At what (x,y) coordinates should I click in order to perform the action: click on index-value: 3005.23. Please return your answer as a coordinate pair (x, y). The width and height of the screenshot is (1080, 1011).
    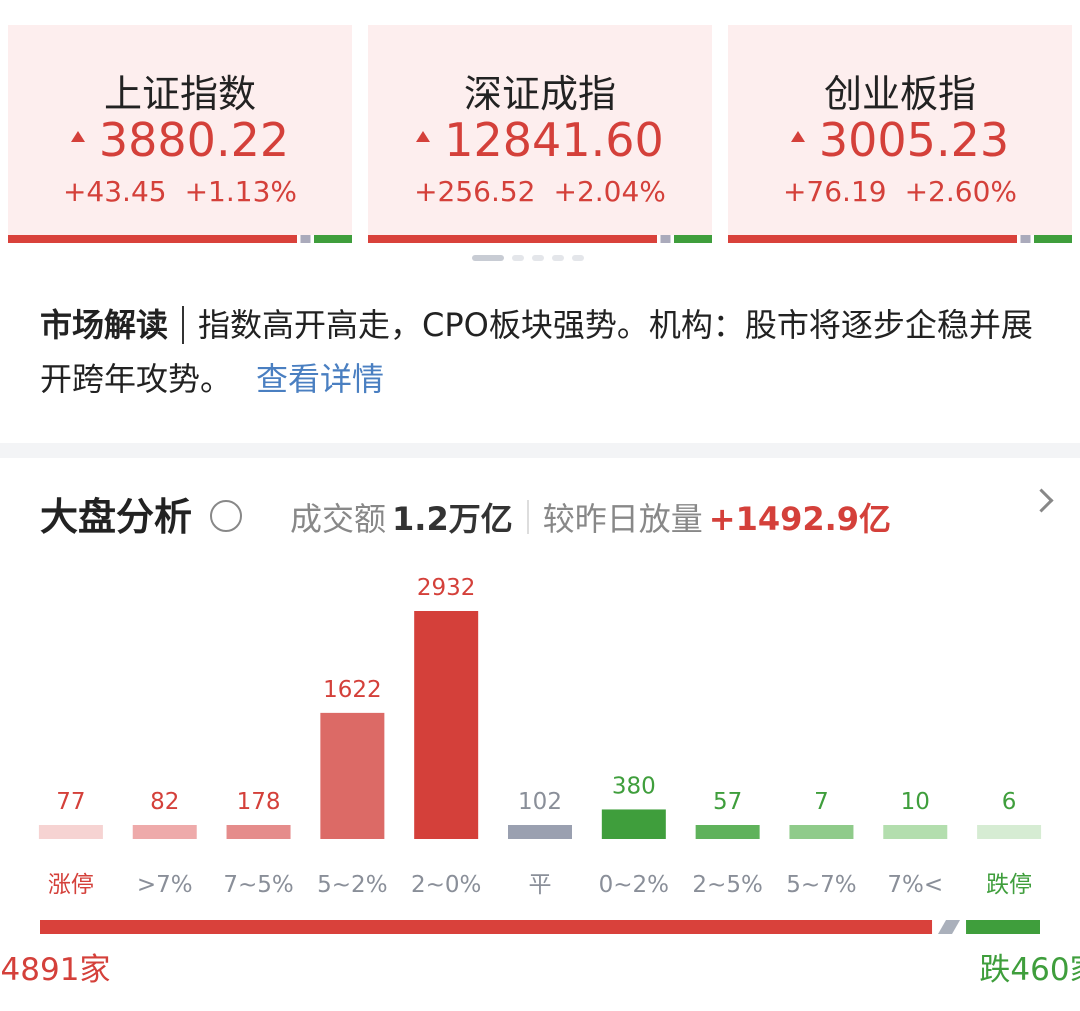
    Looking at the image, I should click on (900, 140).